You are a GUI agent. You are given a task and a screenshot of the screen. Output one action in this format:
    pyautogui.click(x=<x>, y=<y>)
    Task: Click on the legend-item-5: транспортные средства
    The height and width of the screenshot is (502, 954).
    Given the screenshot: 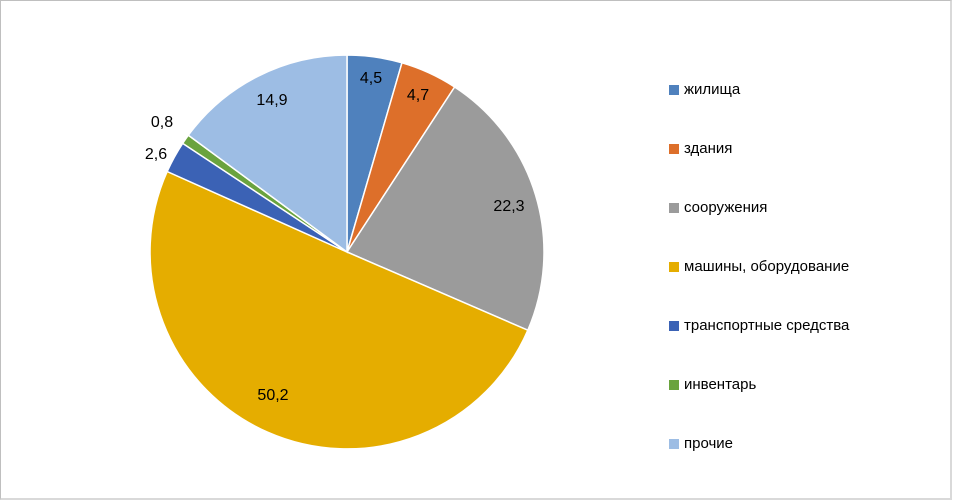 What is the action you would take?
    pyautogui.click(x=804, y=325)
    